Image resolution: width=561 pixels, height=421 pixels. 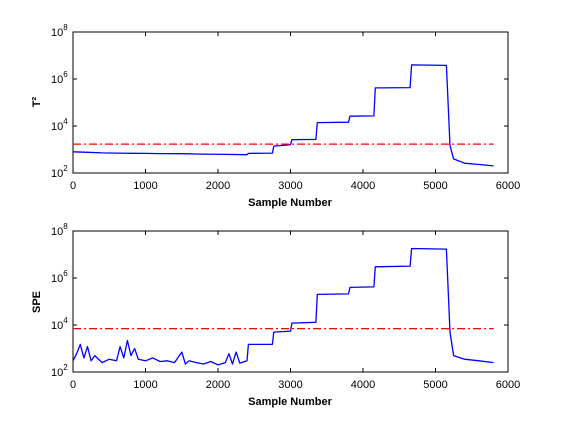 I want to click on t2-y-tick-label: 10⁸, so click(x=59, y=31).